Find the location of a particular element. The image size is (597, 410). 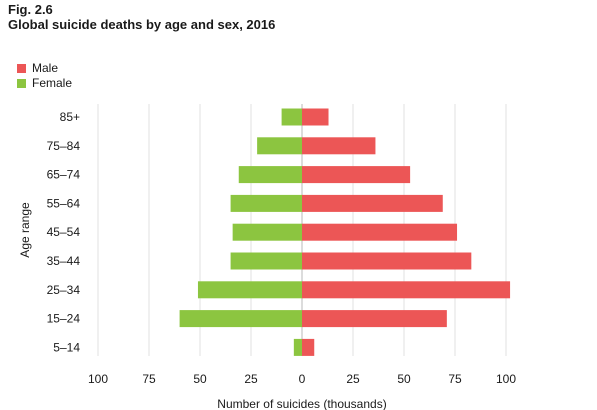

y-axis-label: Age range is located at coordinates (25, 230).